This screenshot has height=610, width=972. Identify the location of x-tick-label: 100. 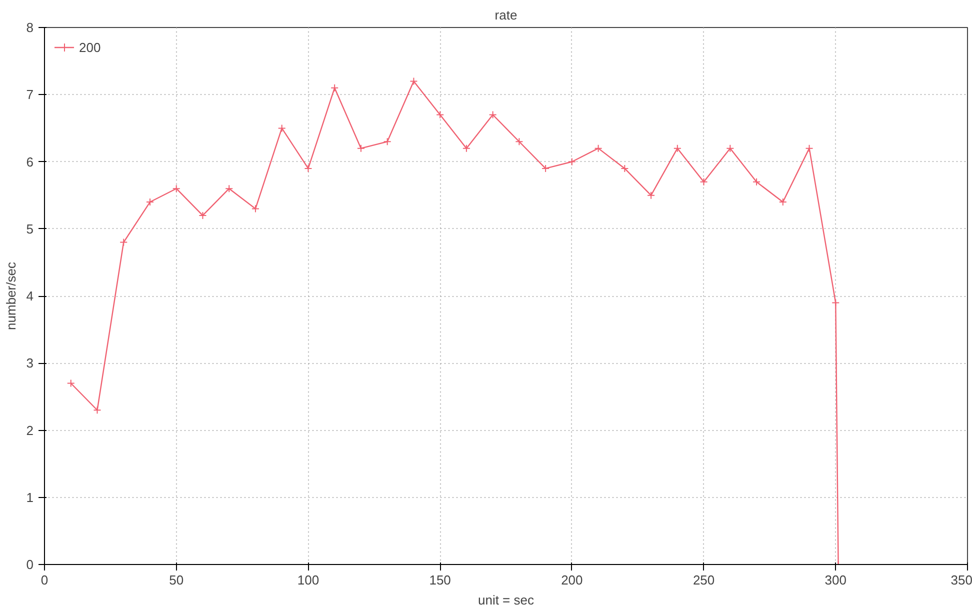
(308, 580).